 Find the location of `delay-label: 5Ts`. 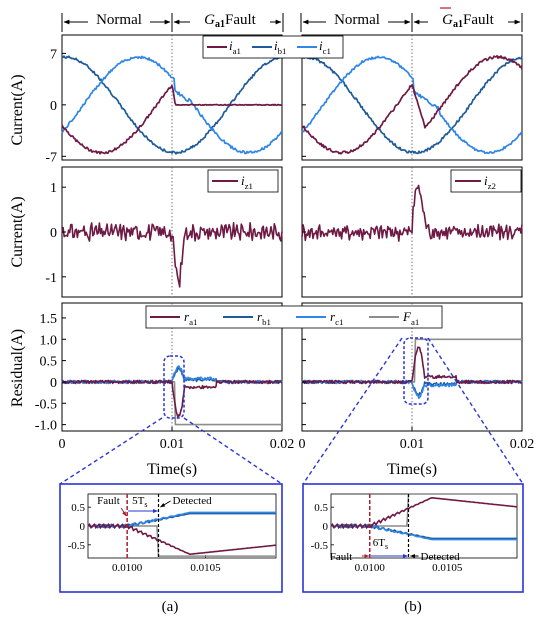

delay-label: 5Ts is located at coordinates (139, 502).